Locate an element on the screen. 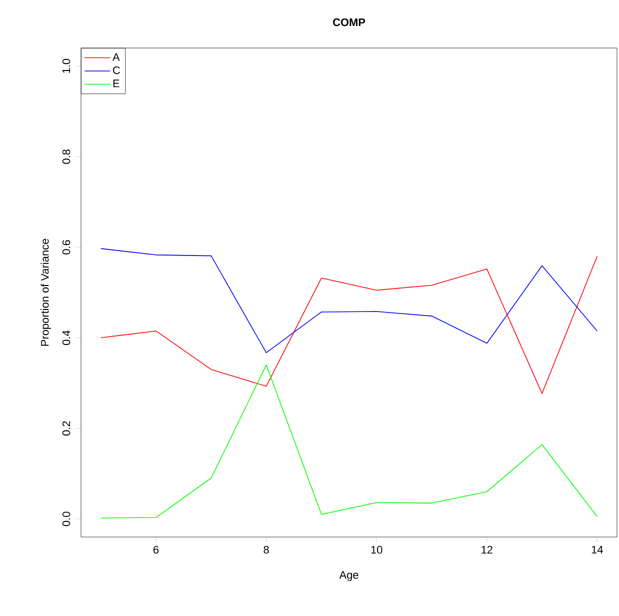  y-tick-label: 0.6 is located at coordinates (66, 247).